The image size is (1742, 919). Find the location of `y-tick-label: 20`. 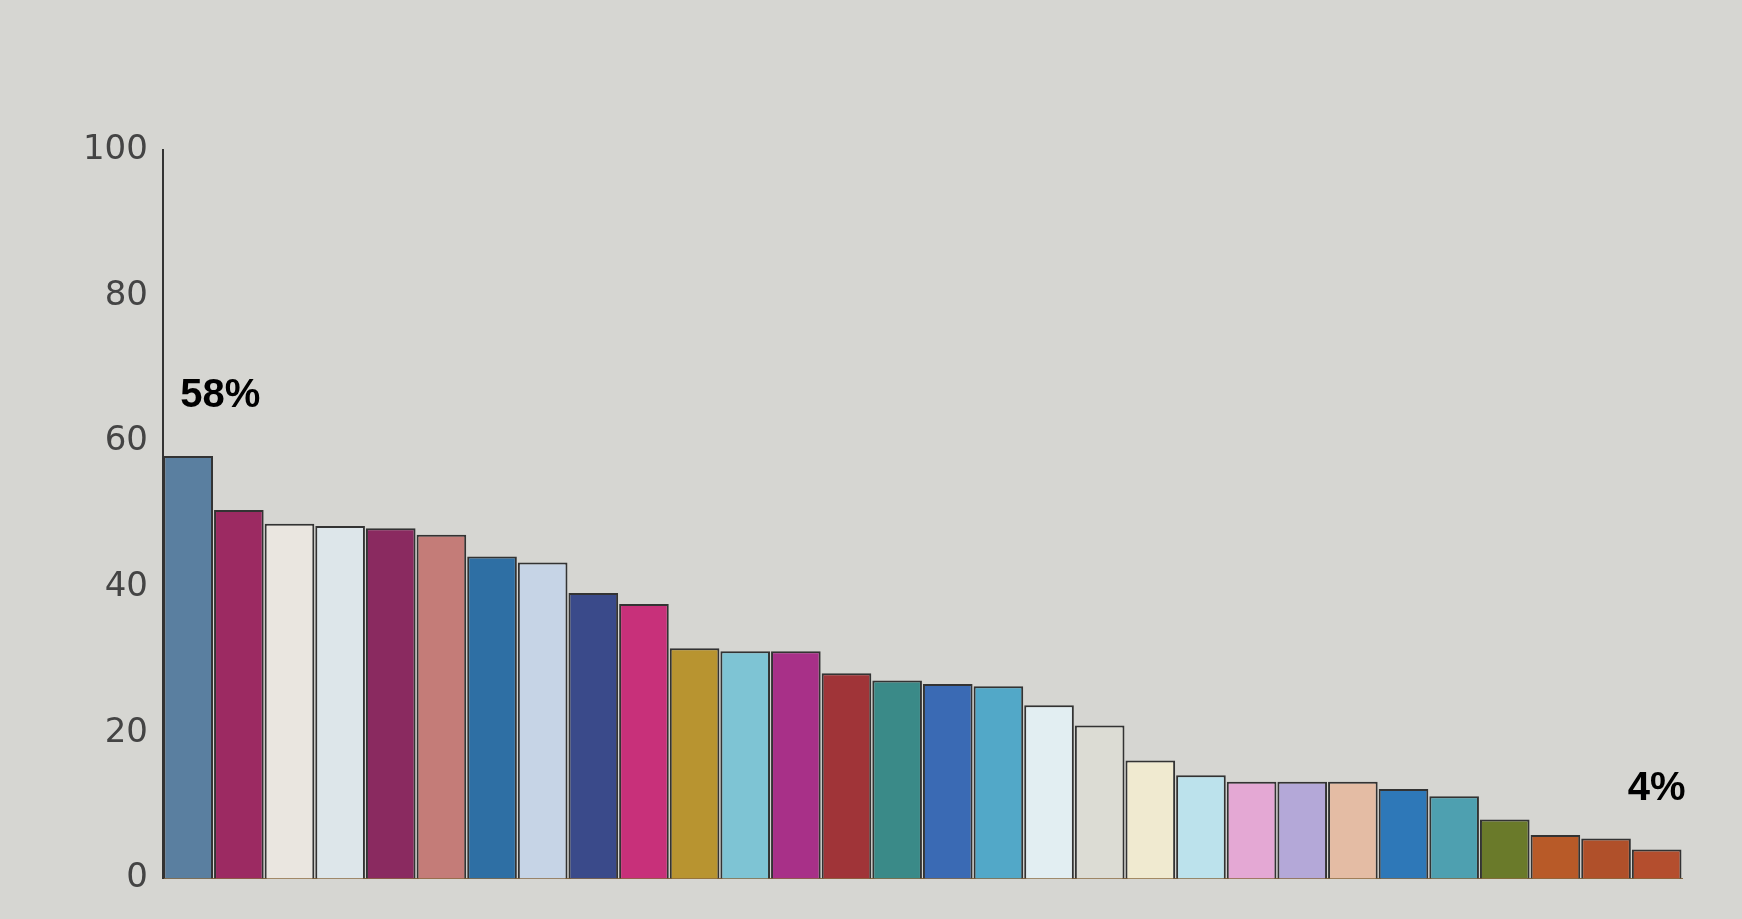

y-tick-label: 20 is located at coordinates (126, 729).